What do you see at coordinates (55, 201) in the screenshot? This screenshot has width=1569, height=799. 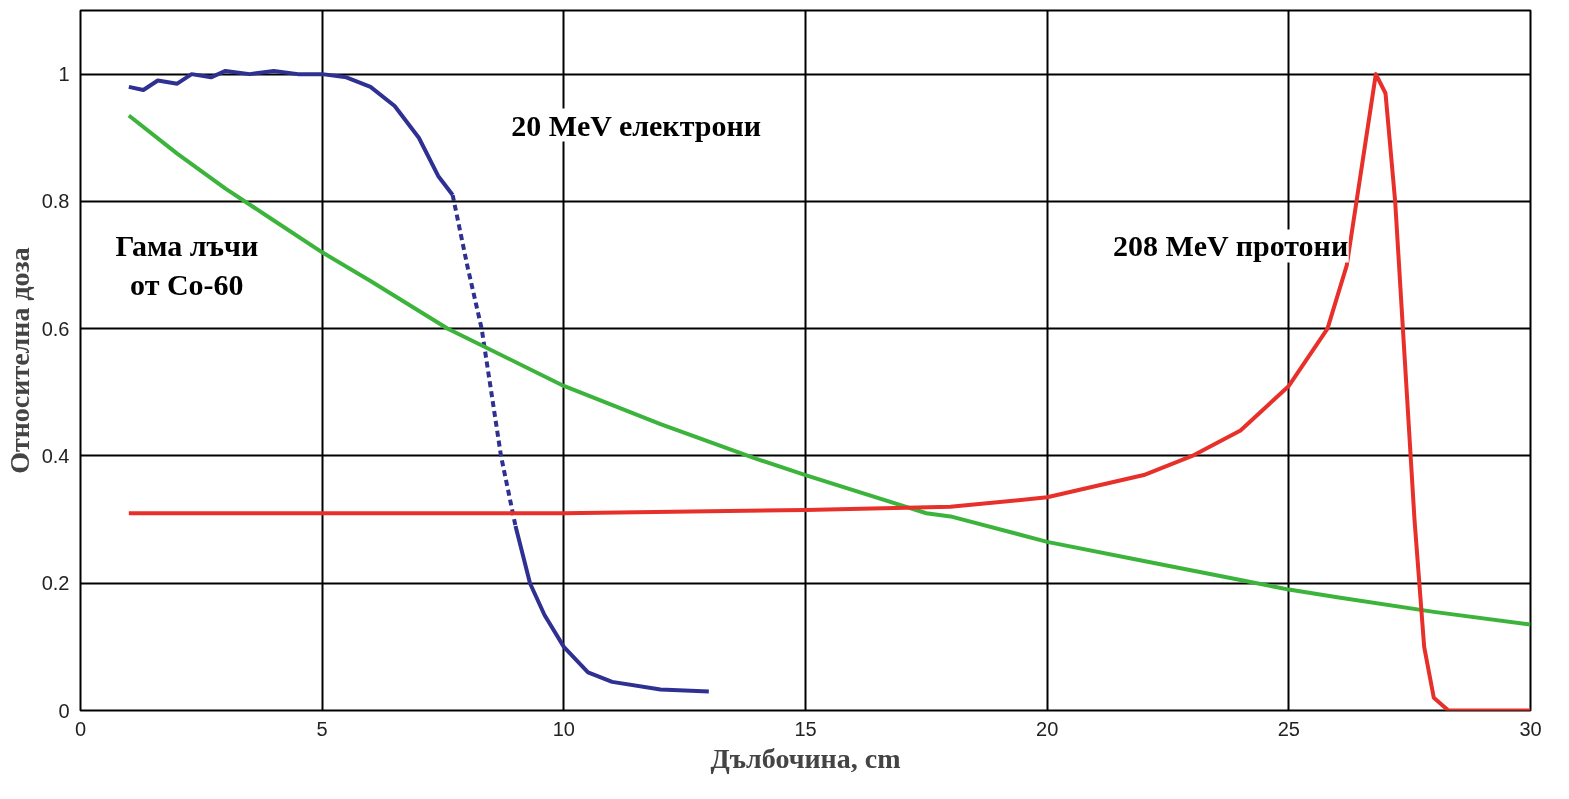 I see `y-tick-label: 0.8` at bounding box center [55, 201].